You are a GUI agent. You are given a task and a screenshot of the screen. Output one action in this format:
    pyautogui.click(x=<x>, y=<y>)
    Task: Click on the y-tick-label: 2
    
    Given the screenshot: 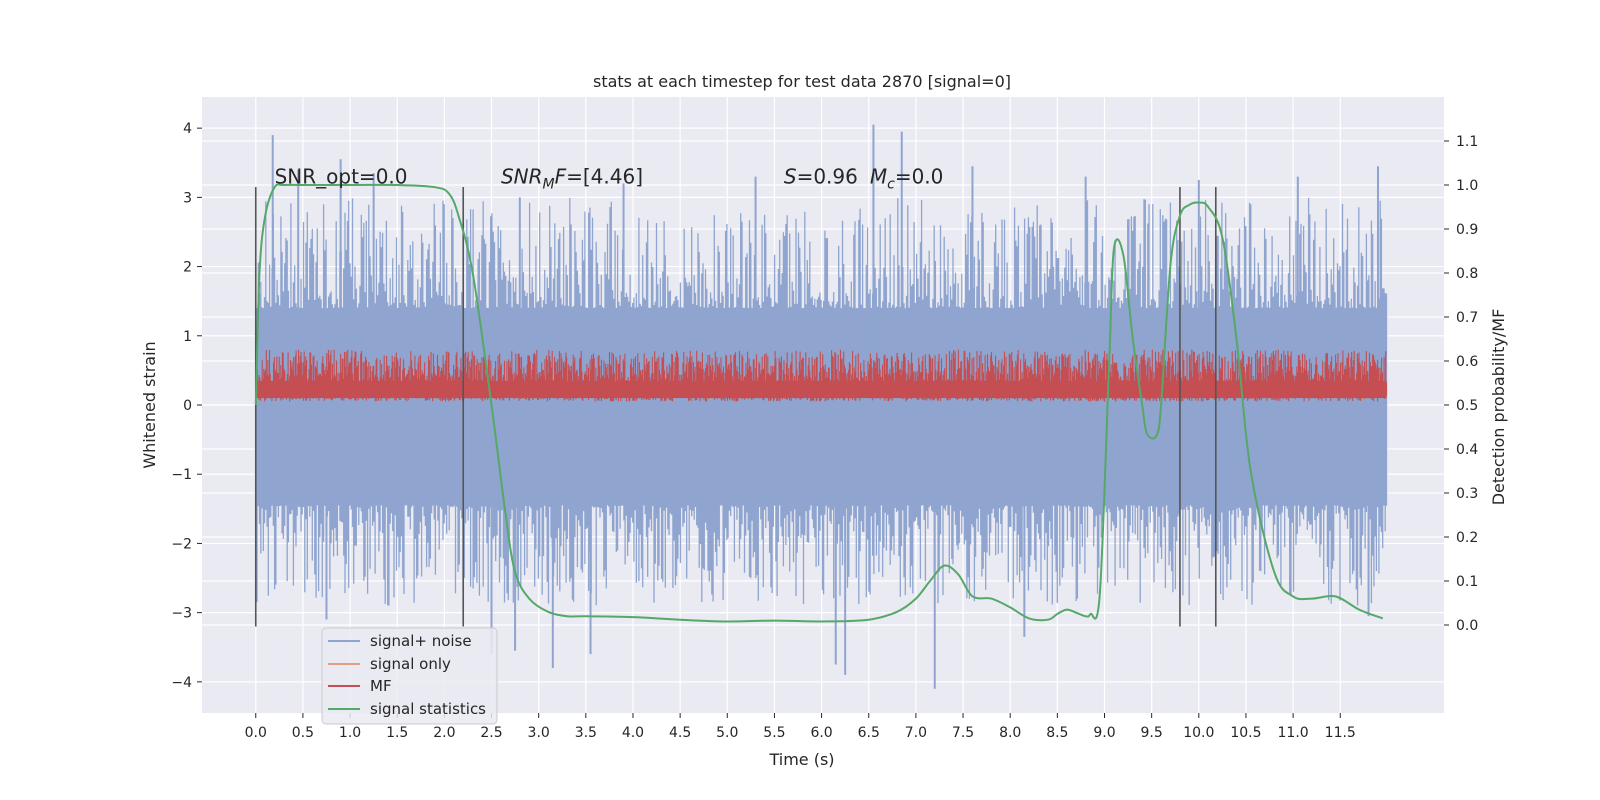 What is the action you would take?
    pyautogui.click(x=187, y=268)
    